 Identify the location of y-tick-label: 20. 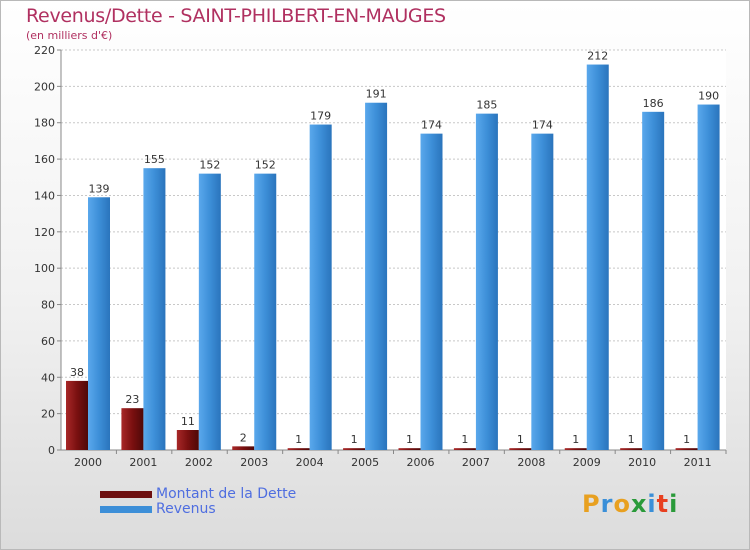
(48, 414).